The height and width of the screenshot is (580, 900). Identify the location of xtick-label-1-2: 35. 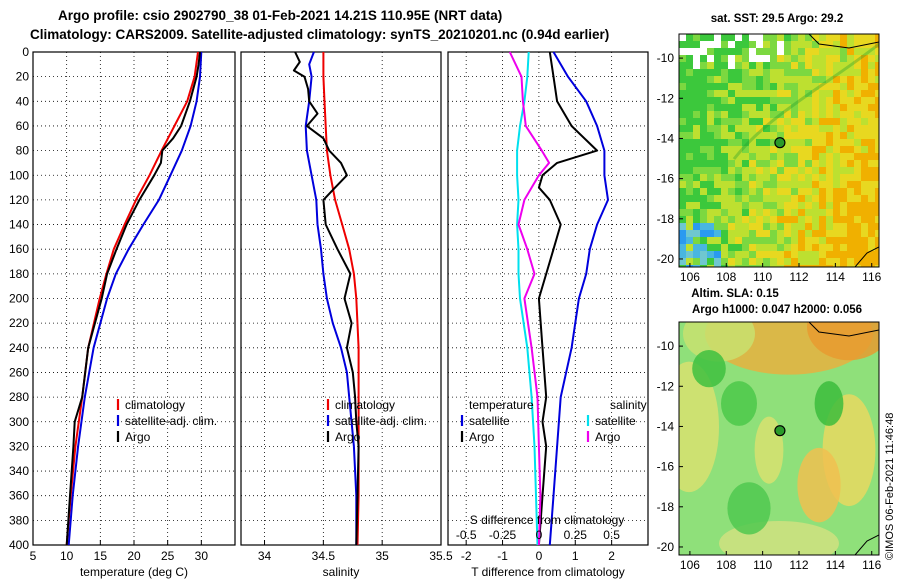
(382, 556).